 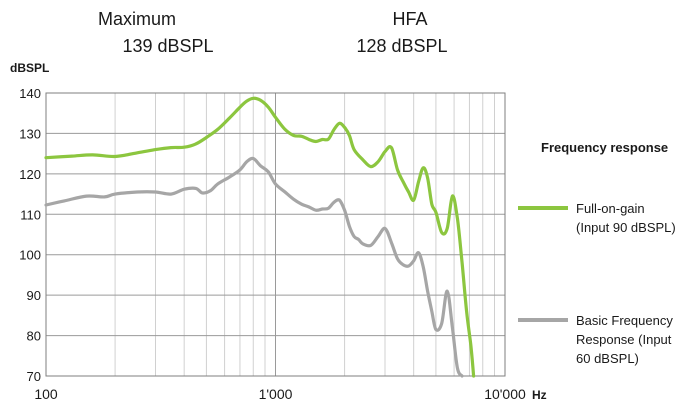 I want to click on hfa-label: HFA, so click(x=409, y=19).